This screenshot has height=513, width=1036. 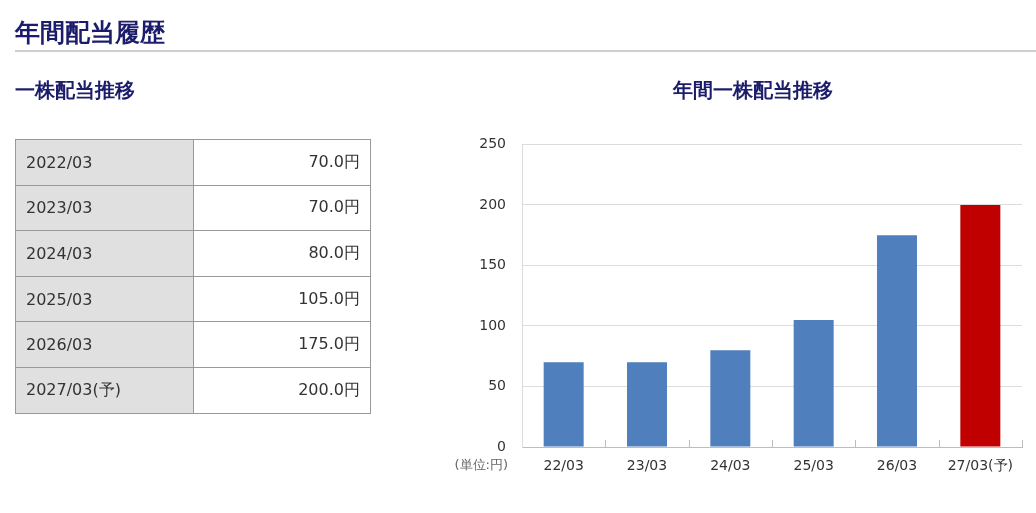 I want to click on y-tick-label: 100, so click(x=492, y=324).